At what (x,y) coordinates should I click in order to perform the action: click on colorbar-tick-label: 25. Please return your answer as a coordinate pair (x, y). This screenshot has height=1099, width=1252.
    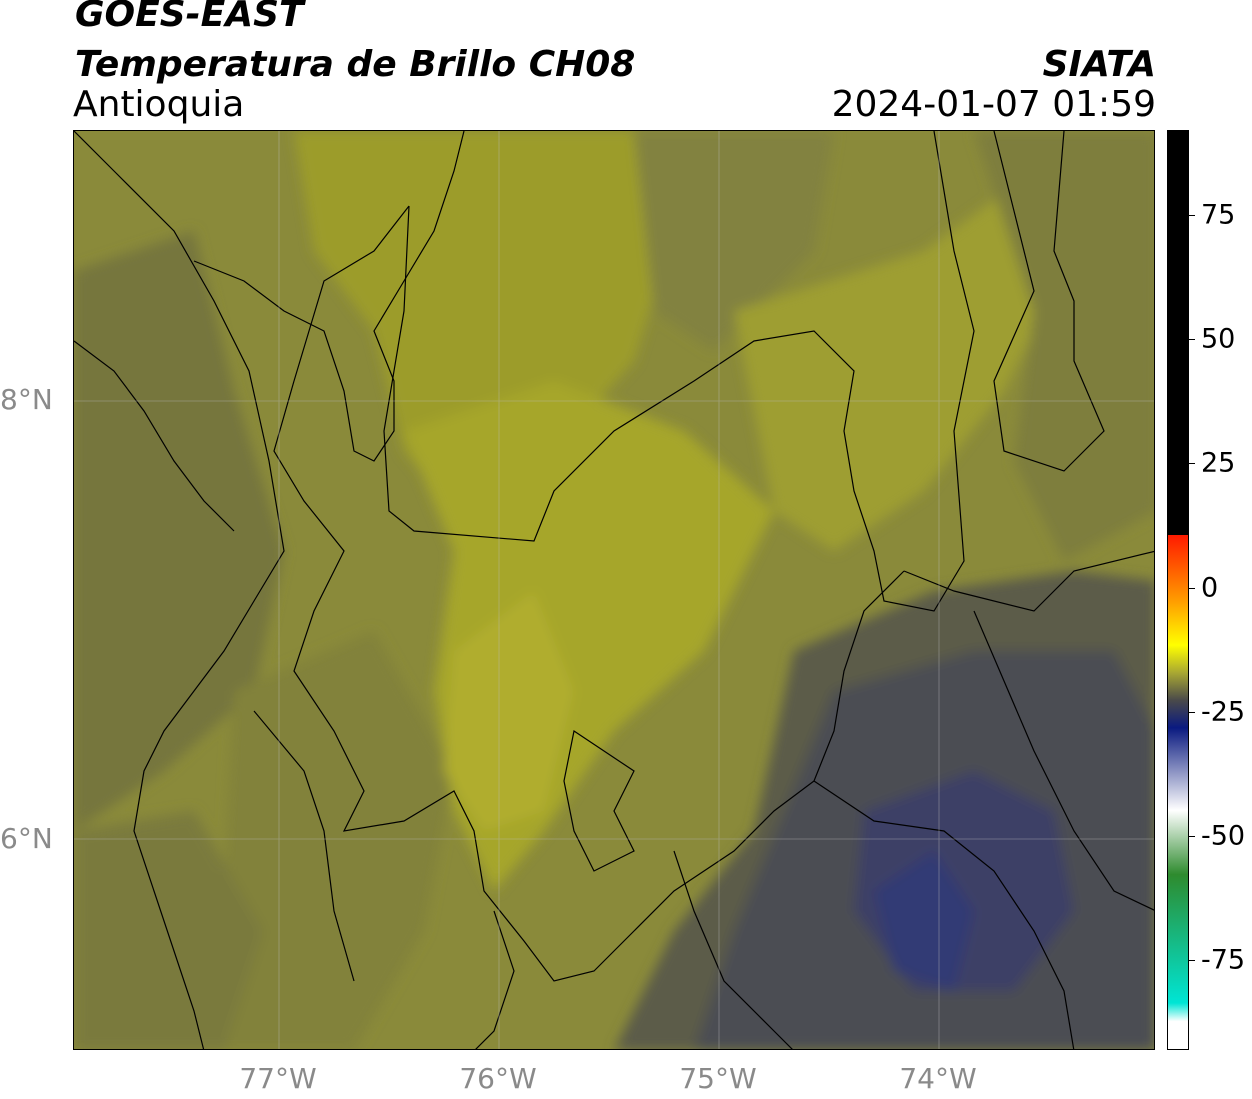
    Looking at the image, I should click on (1218, 463).